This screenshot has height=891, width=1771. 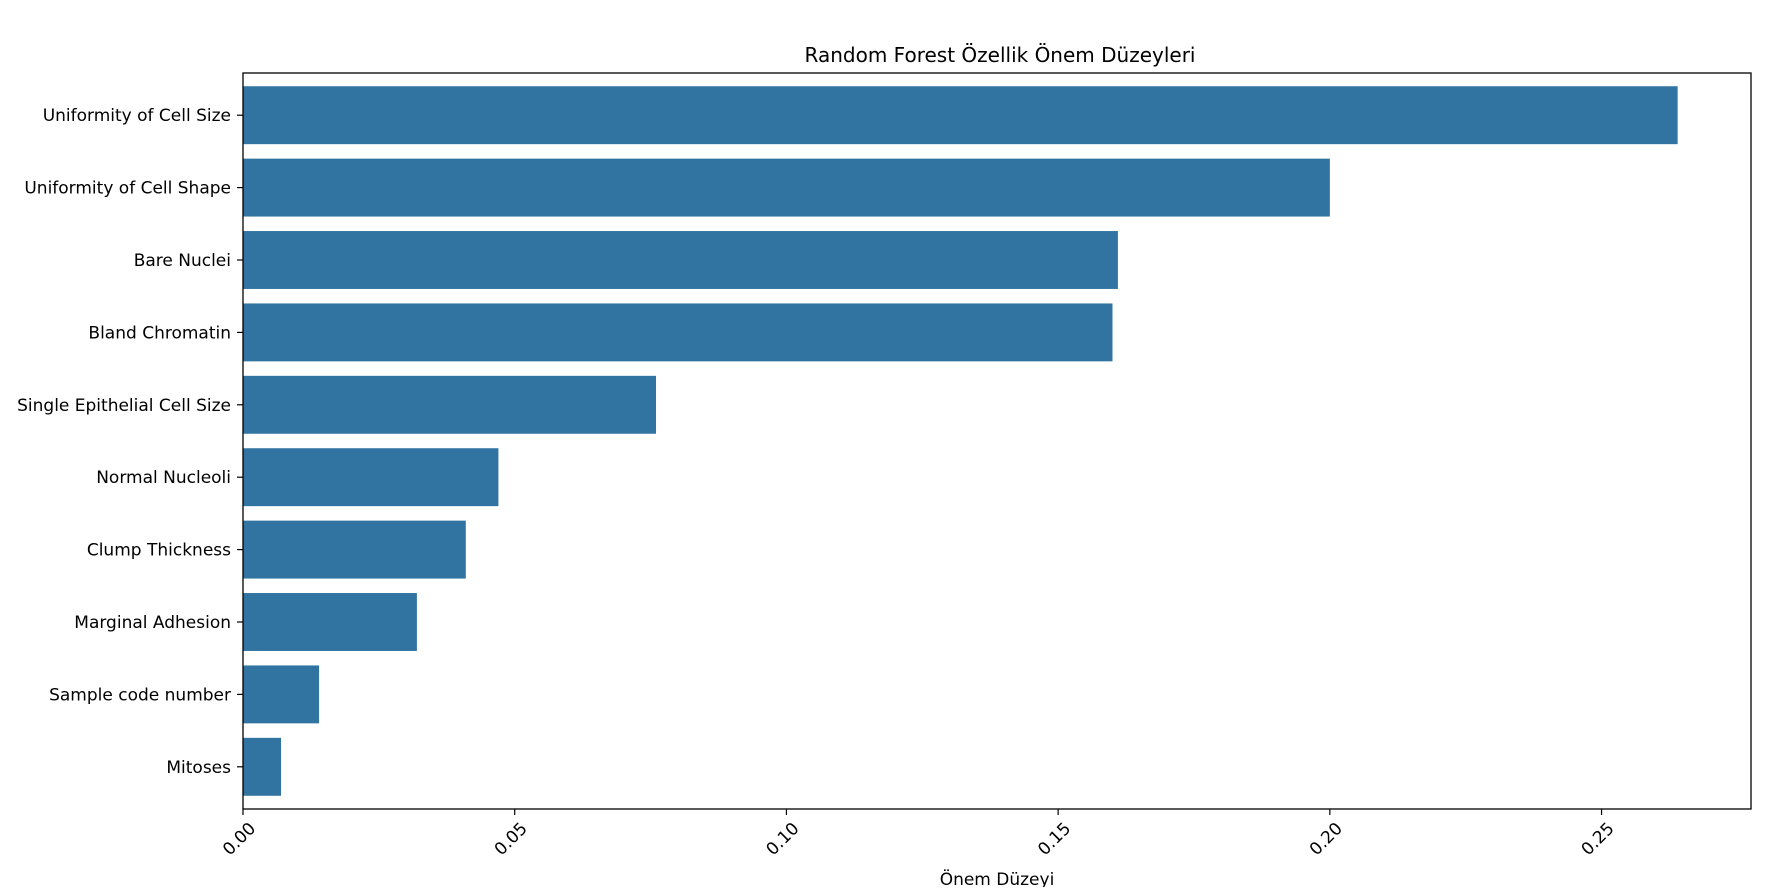 I want to click on y-tick-label-3: Bland Chromatin, so click(x=159, y=333).